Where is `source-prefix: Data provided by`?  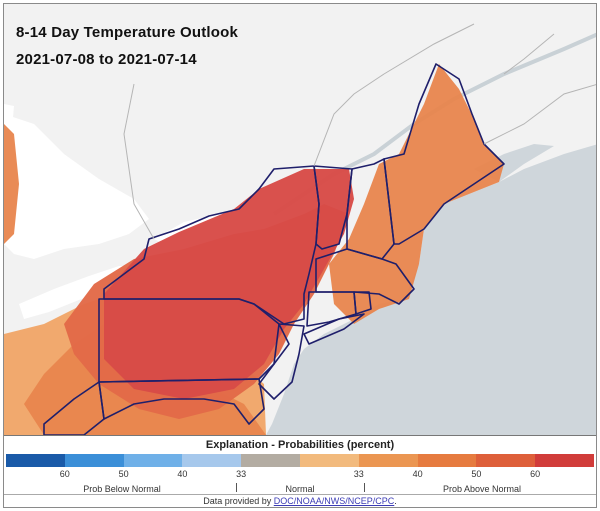
source-prefix: Data provided by is located at coordinates (238, 501).